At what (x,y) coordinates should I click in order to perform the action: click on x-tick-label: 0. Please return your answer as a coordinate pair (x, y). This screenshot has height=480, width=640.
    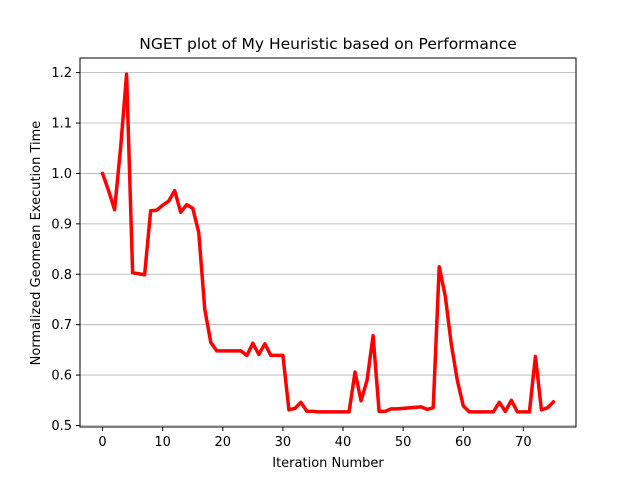
    Looking at the image, I should click on (102, 442).